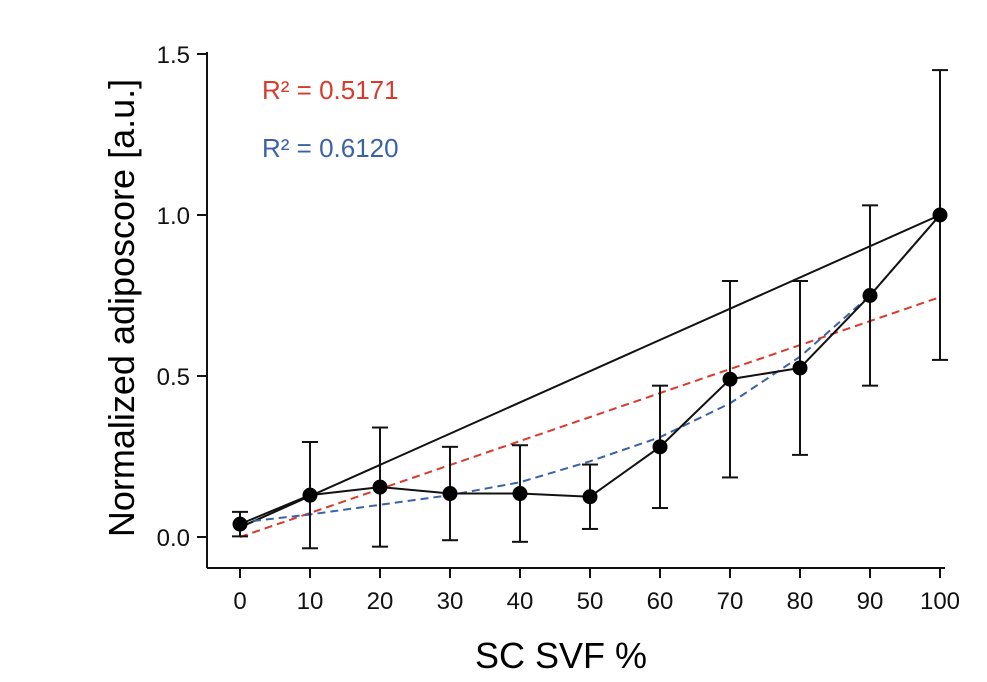 Image resolution: width=987 pixels, height=682 pixels. What do you see at coordinates (173, 538) in the screenshot?
I see `y-tick-label: 0.0` at bounding box center [173, 538].